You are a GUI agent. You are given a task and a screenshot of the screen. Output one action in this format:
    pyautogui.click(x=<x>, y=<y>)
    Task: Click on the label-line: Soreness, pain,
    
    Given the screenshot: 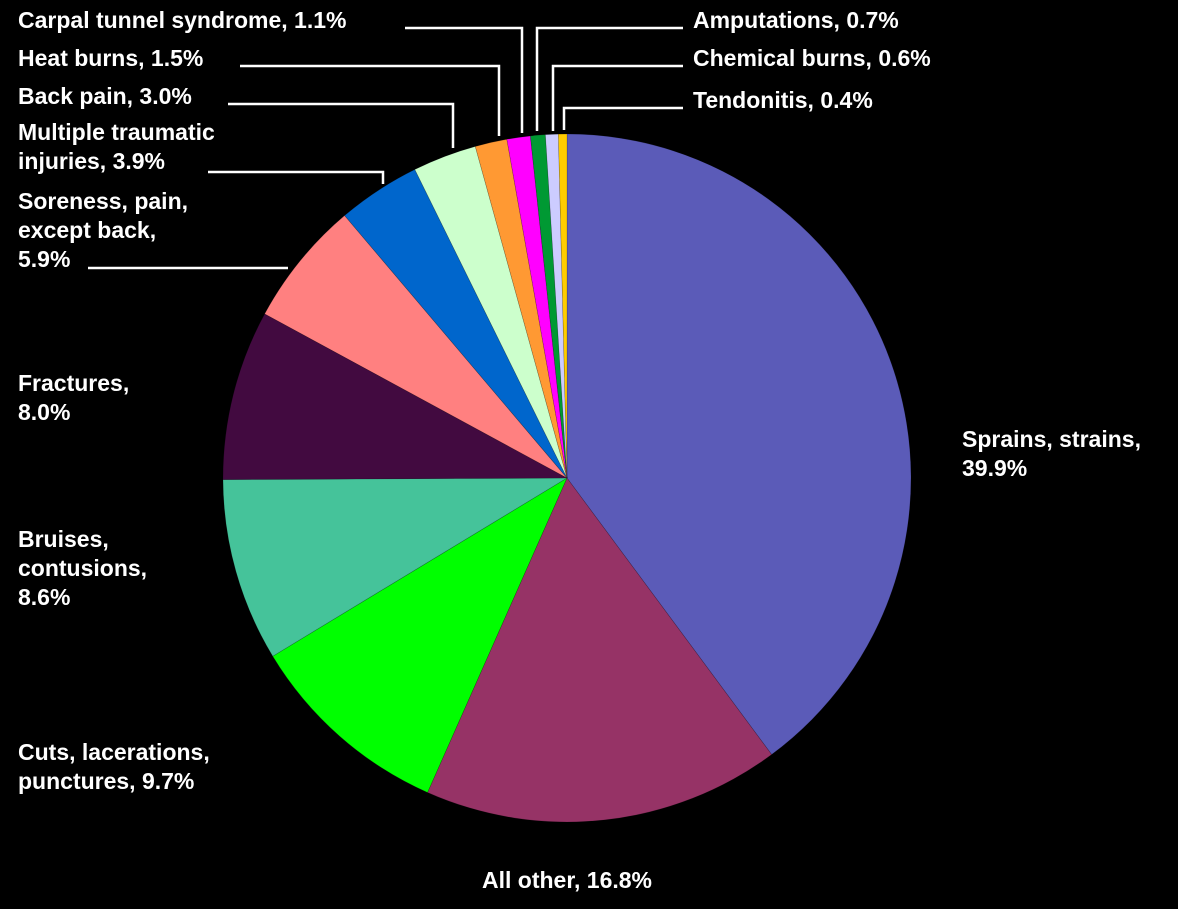 What is the action you would take?
    pyautogui.click(x=103, y=201)
    